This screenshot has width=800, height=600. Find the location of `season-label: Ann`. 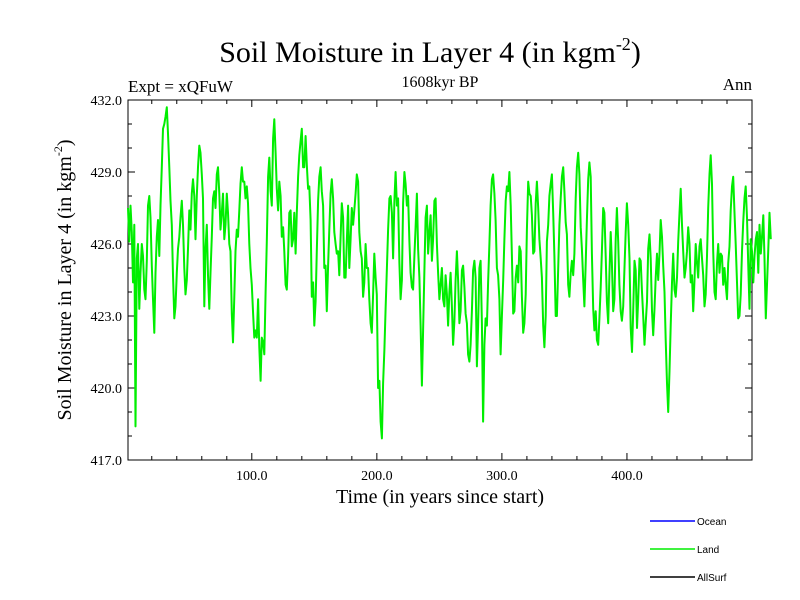

season-label: Ann is located at coordinates (738, 84).